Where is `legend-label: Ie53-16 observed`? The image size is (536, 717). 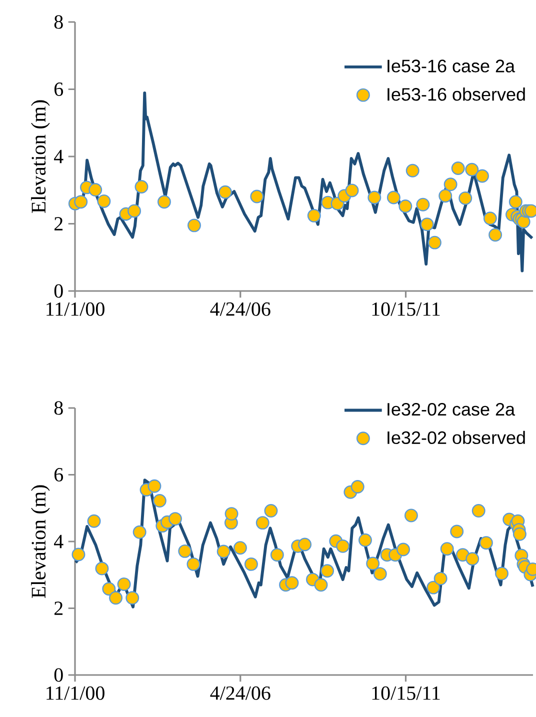
legend-label: Ie53-16 observed is located at coordinates (456, 94).